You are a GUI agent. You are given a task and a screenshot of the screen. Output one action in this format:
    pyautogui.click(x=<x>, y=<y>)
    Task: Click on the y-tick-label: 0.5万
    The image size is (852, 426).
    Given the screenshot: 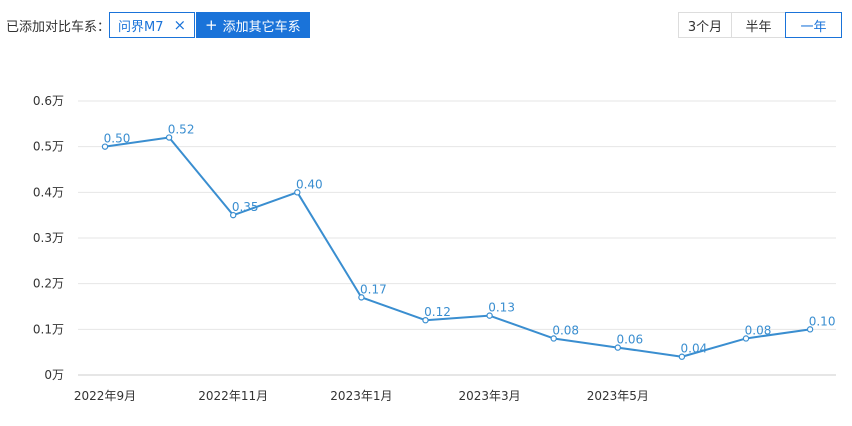 What is the action you would take?
    pyautogui.click(x=48, y=147)
    